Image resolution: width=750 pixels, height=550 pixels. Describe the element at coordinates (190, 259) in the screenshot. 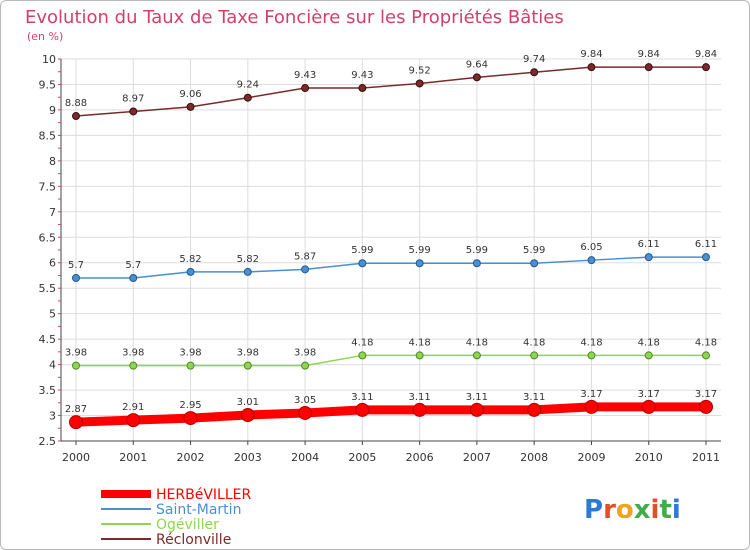

I see `data-label: 5.82` at that location.